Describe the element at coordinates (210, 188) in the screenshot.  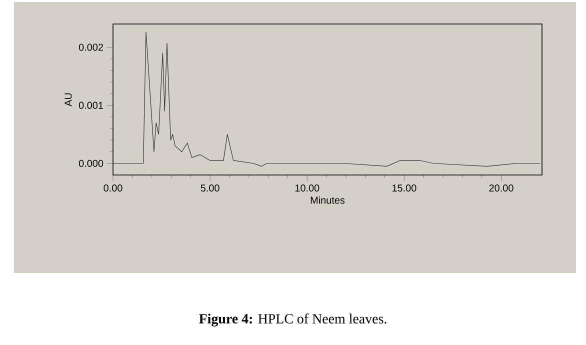
I see `x-tick-label: 5.00` at that location.